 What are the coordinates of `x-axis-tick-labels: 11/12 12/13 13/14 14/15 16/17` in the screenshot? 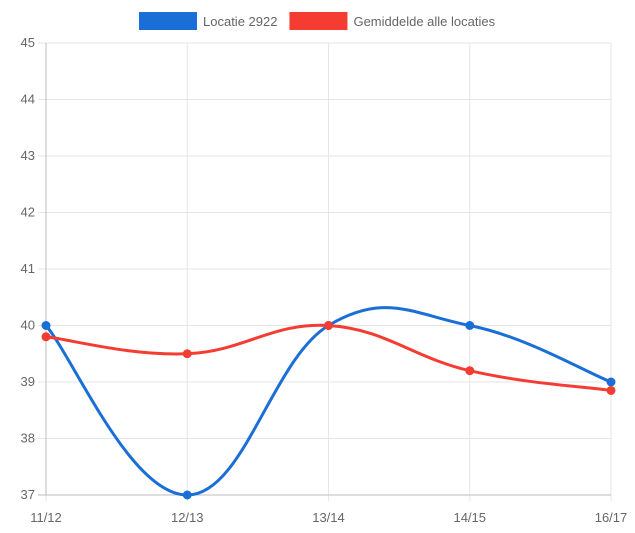 It's located at (328, 517).